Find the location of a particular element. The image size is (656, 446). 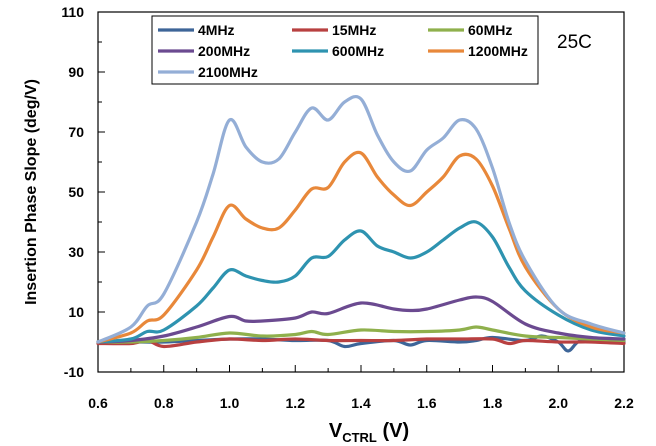

legend-label: 15MHz is located at coordinates (354, 30).